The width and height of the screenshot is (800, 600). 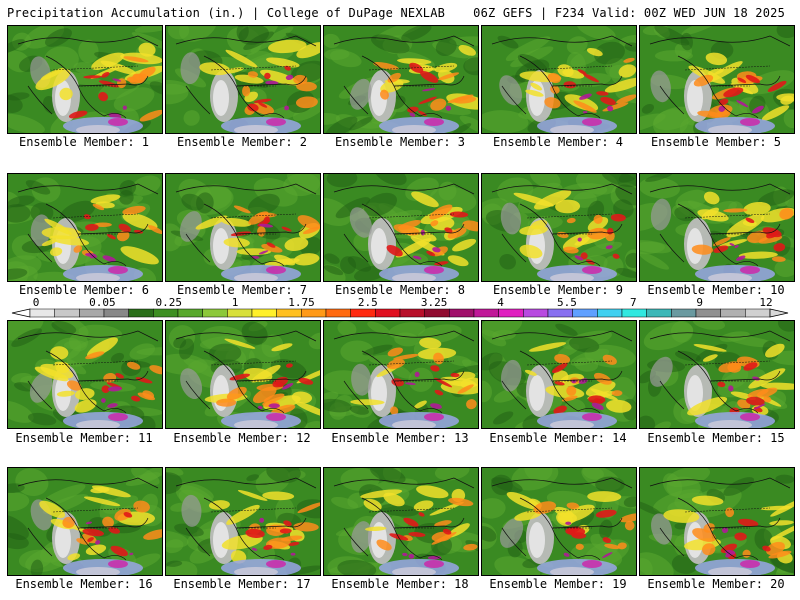 What do you see at coordinates (699, 302) in the screenshot?
I see `colorbar-tick-label: 9` at bounding box center [699, 302].